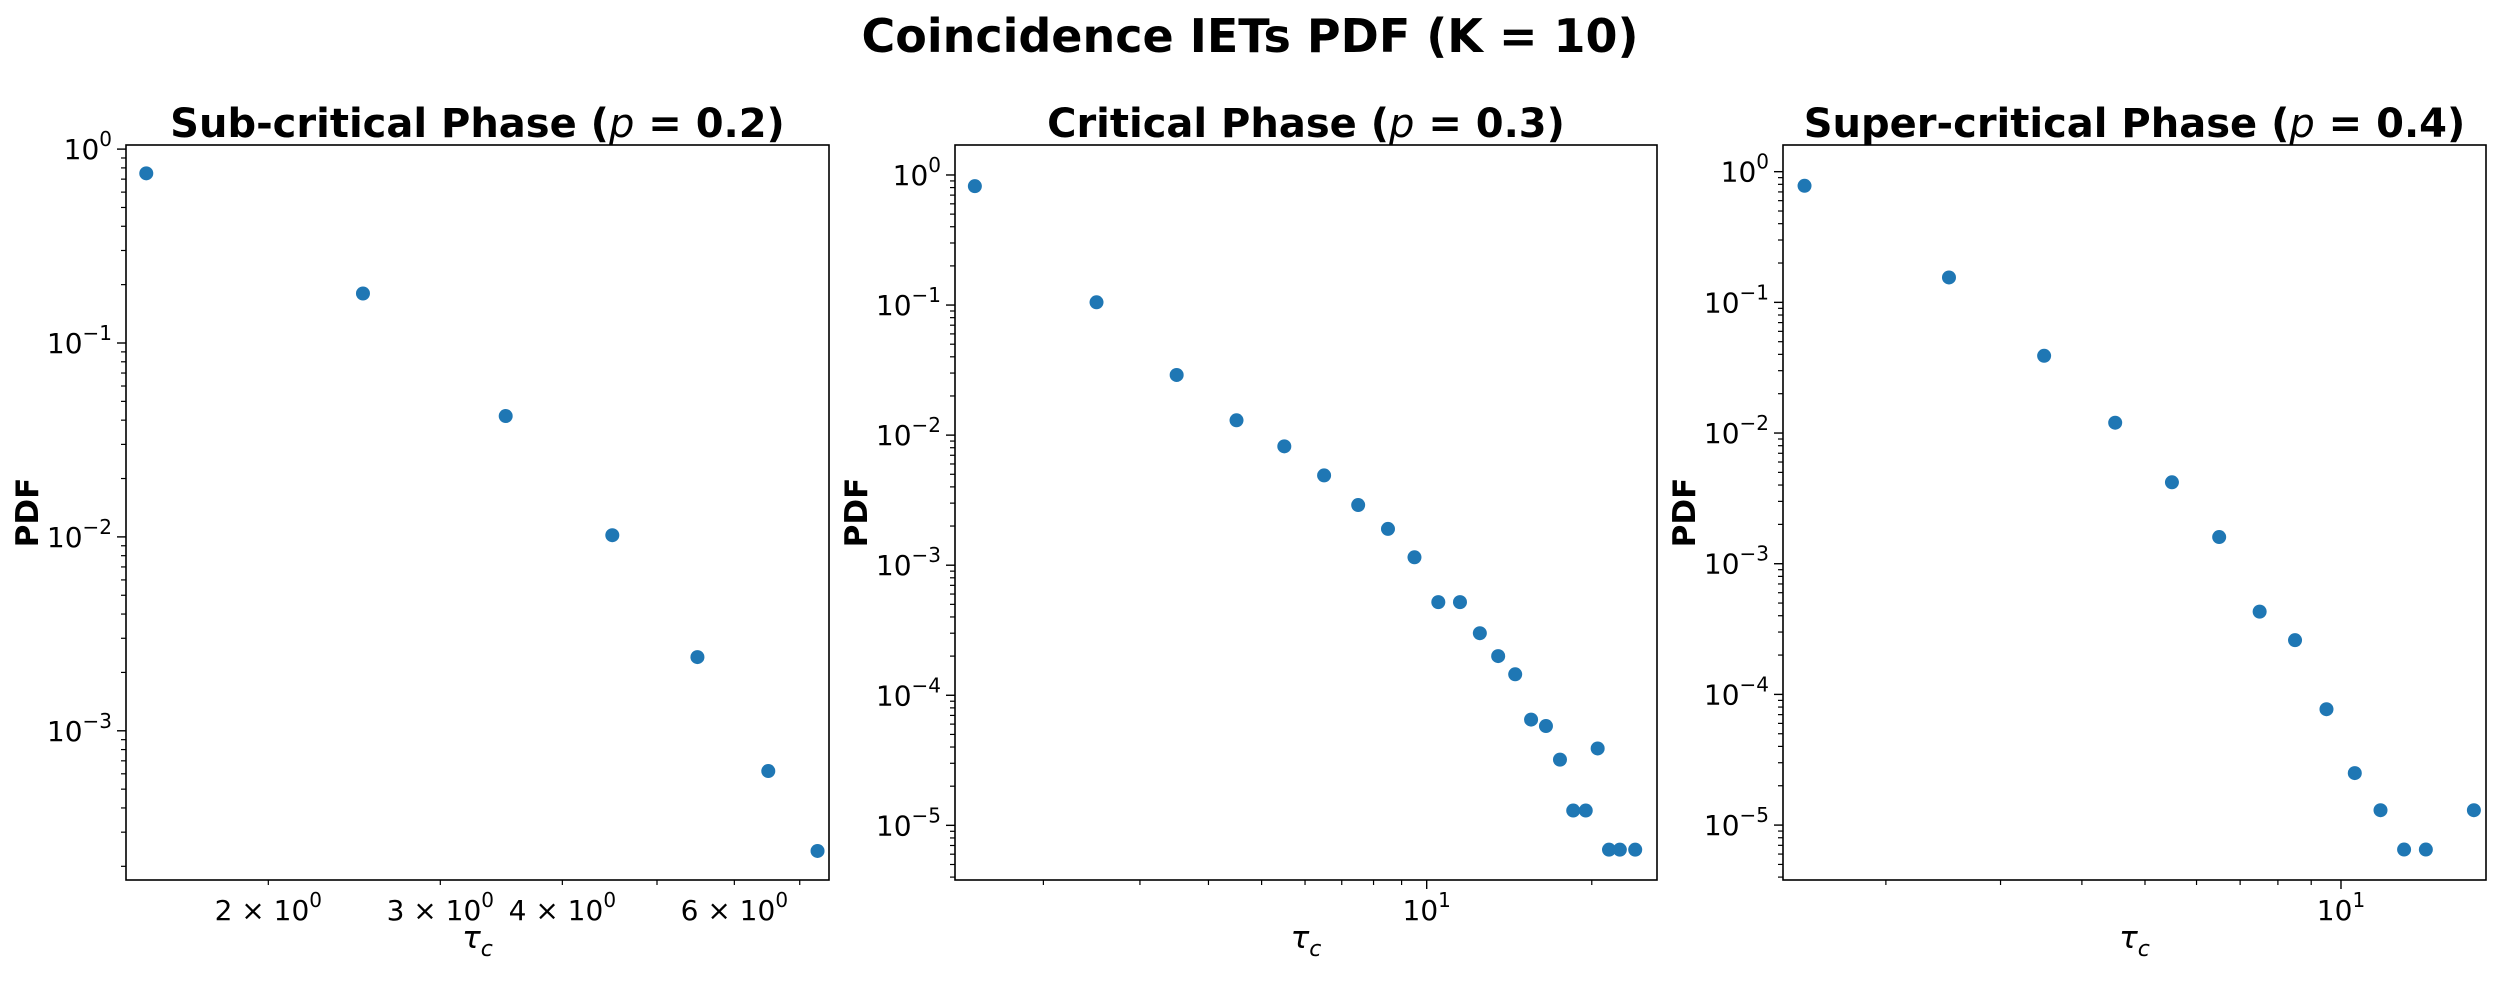 The height and width of the screenshot is (1000, 2500). I want to click on figure-title: Coincidence IETs PDF (K = 10), so click(1249, 36).